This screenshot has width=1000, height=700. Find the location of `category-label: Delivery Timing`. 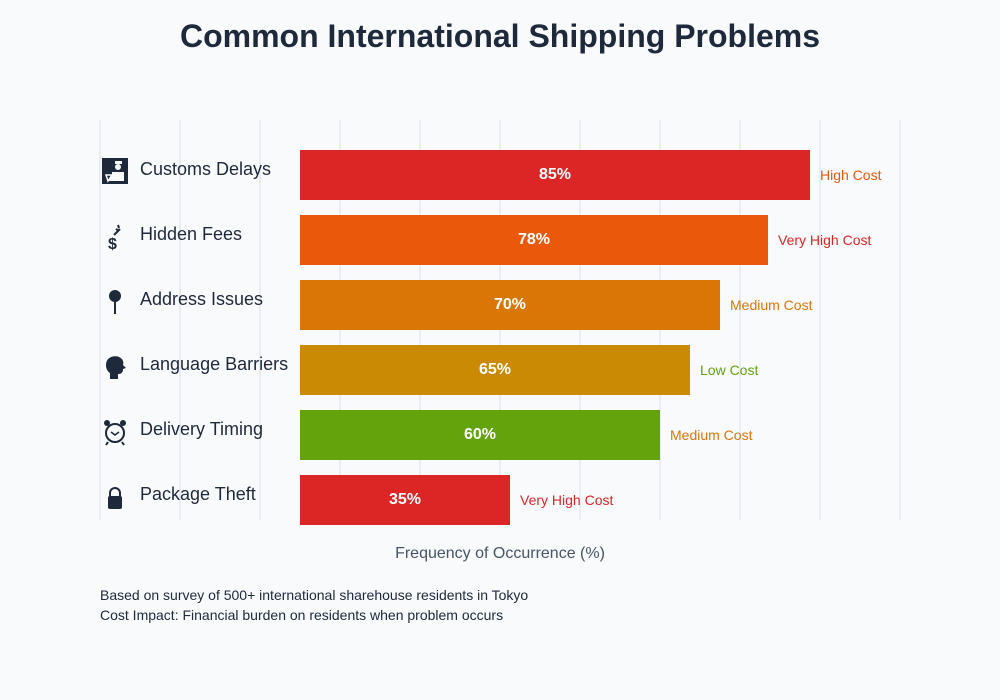

category-label: Delivery Timing is located at coordinates (202, 429).